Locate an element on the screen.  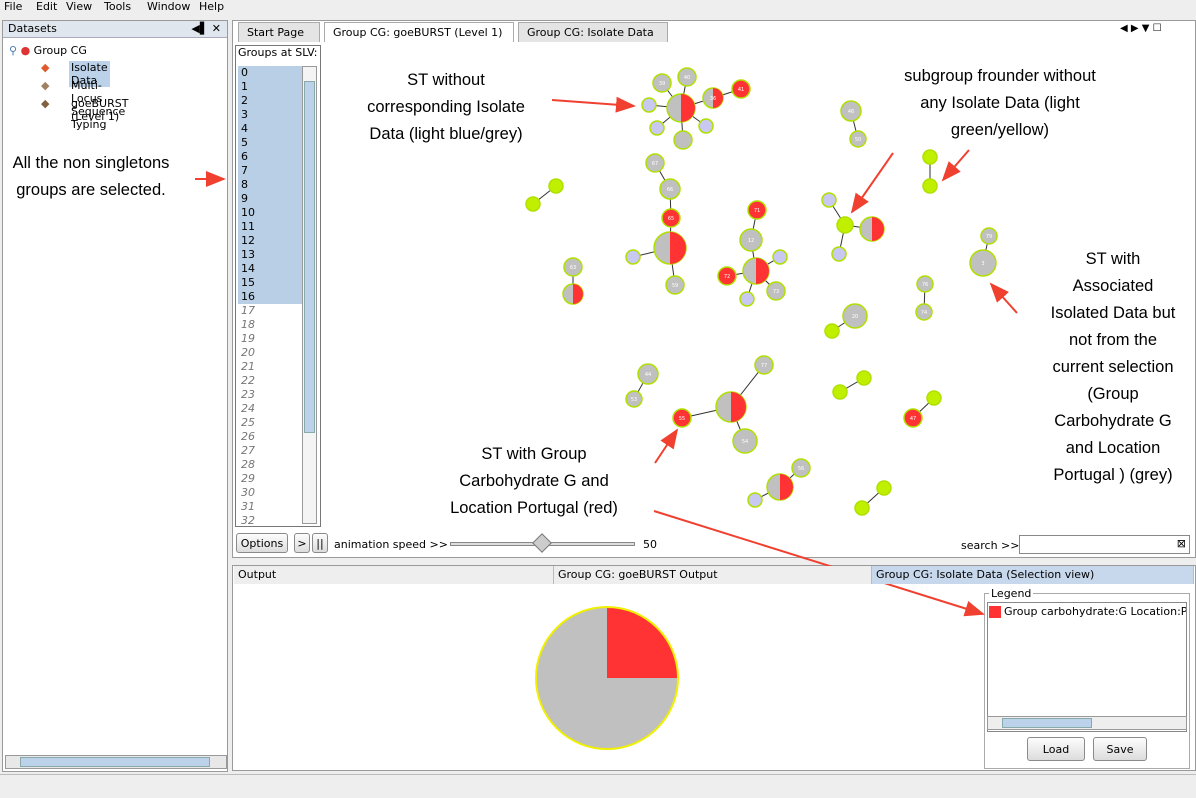
annotation-line: not from the is located at coordinates (1113, 340).